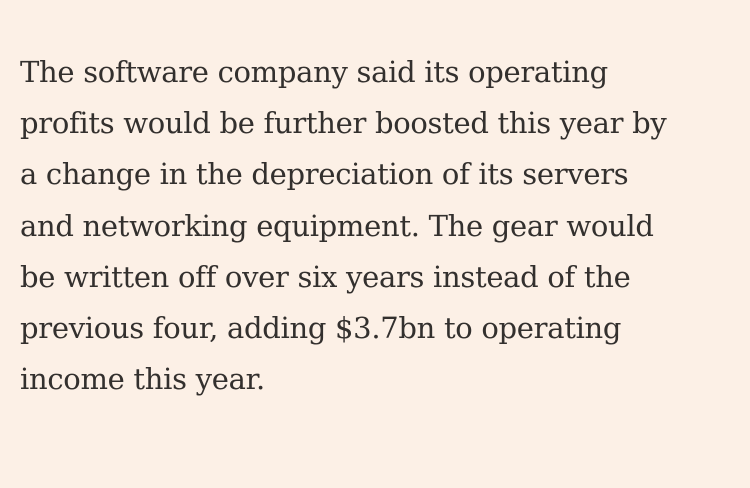  What do you see at coordinates (337, 225) in the screenshot?
I see `paragraph-line-4: and networking equipment. The gear would` at bounding box center [337, 225].